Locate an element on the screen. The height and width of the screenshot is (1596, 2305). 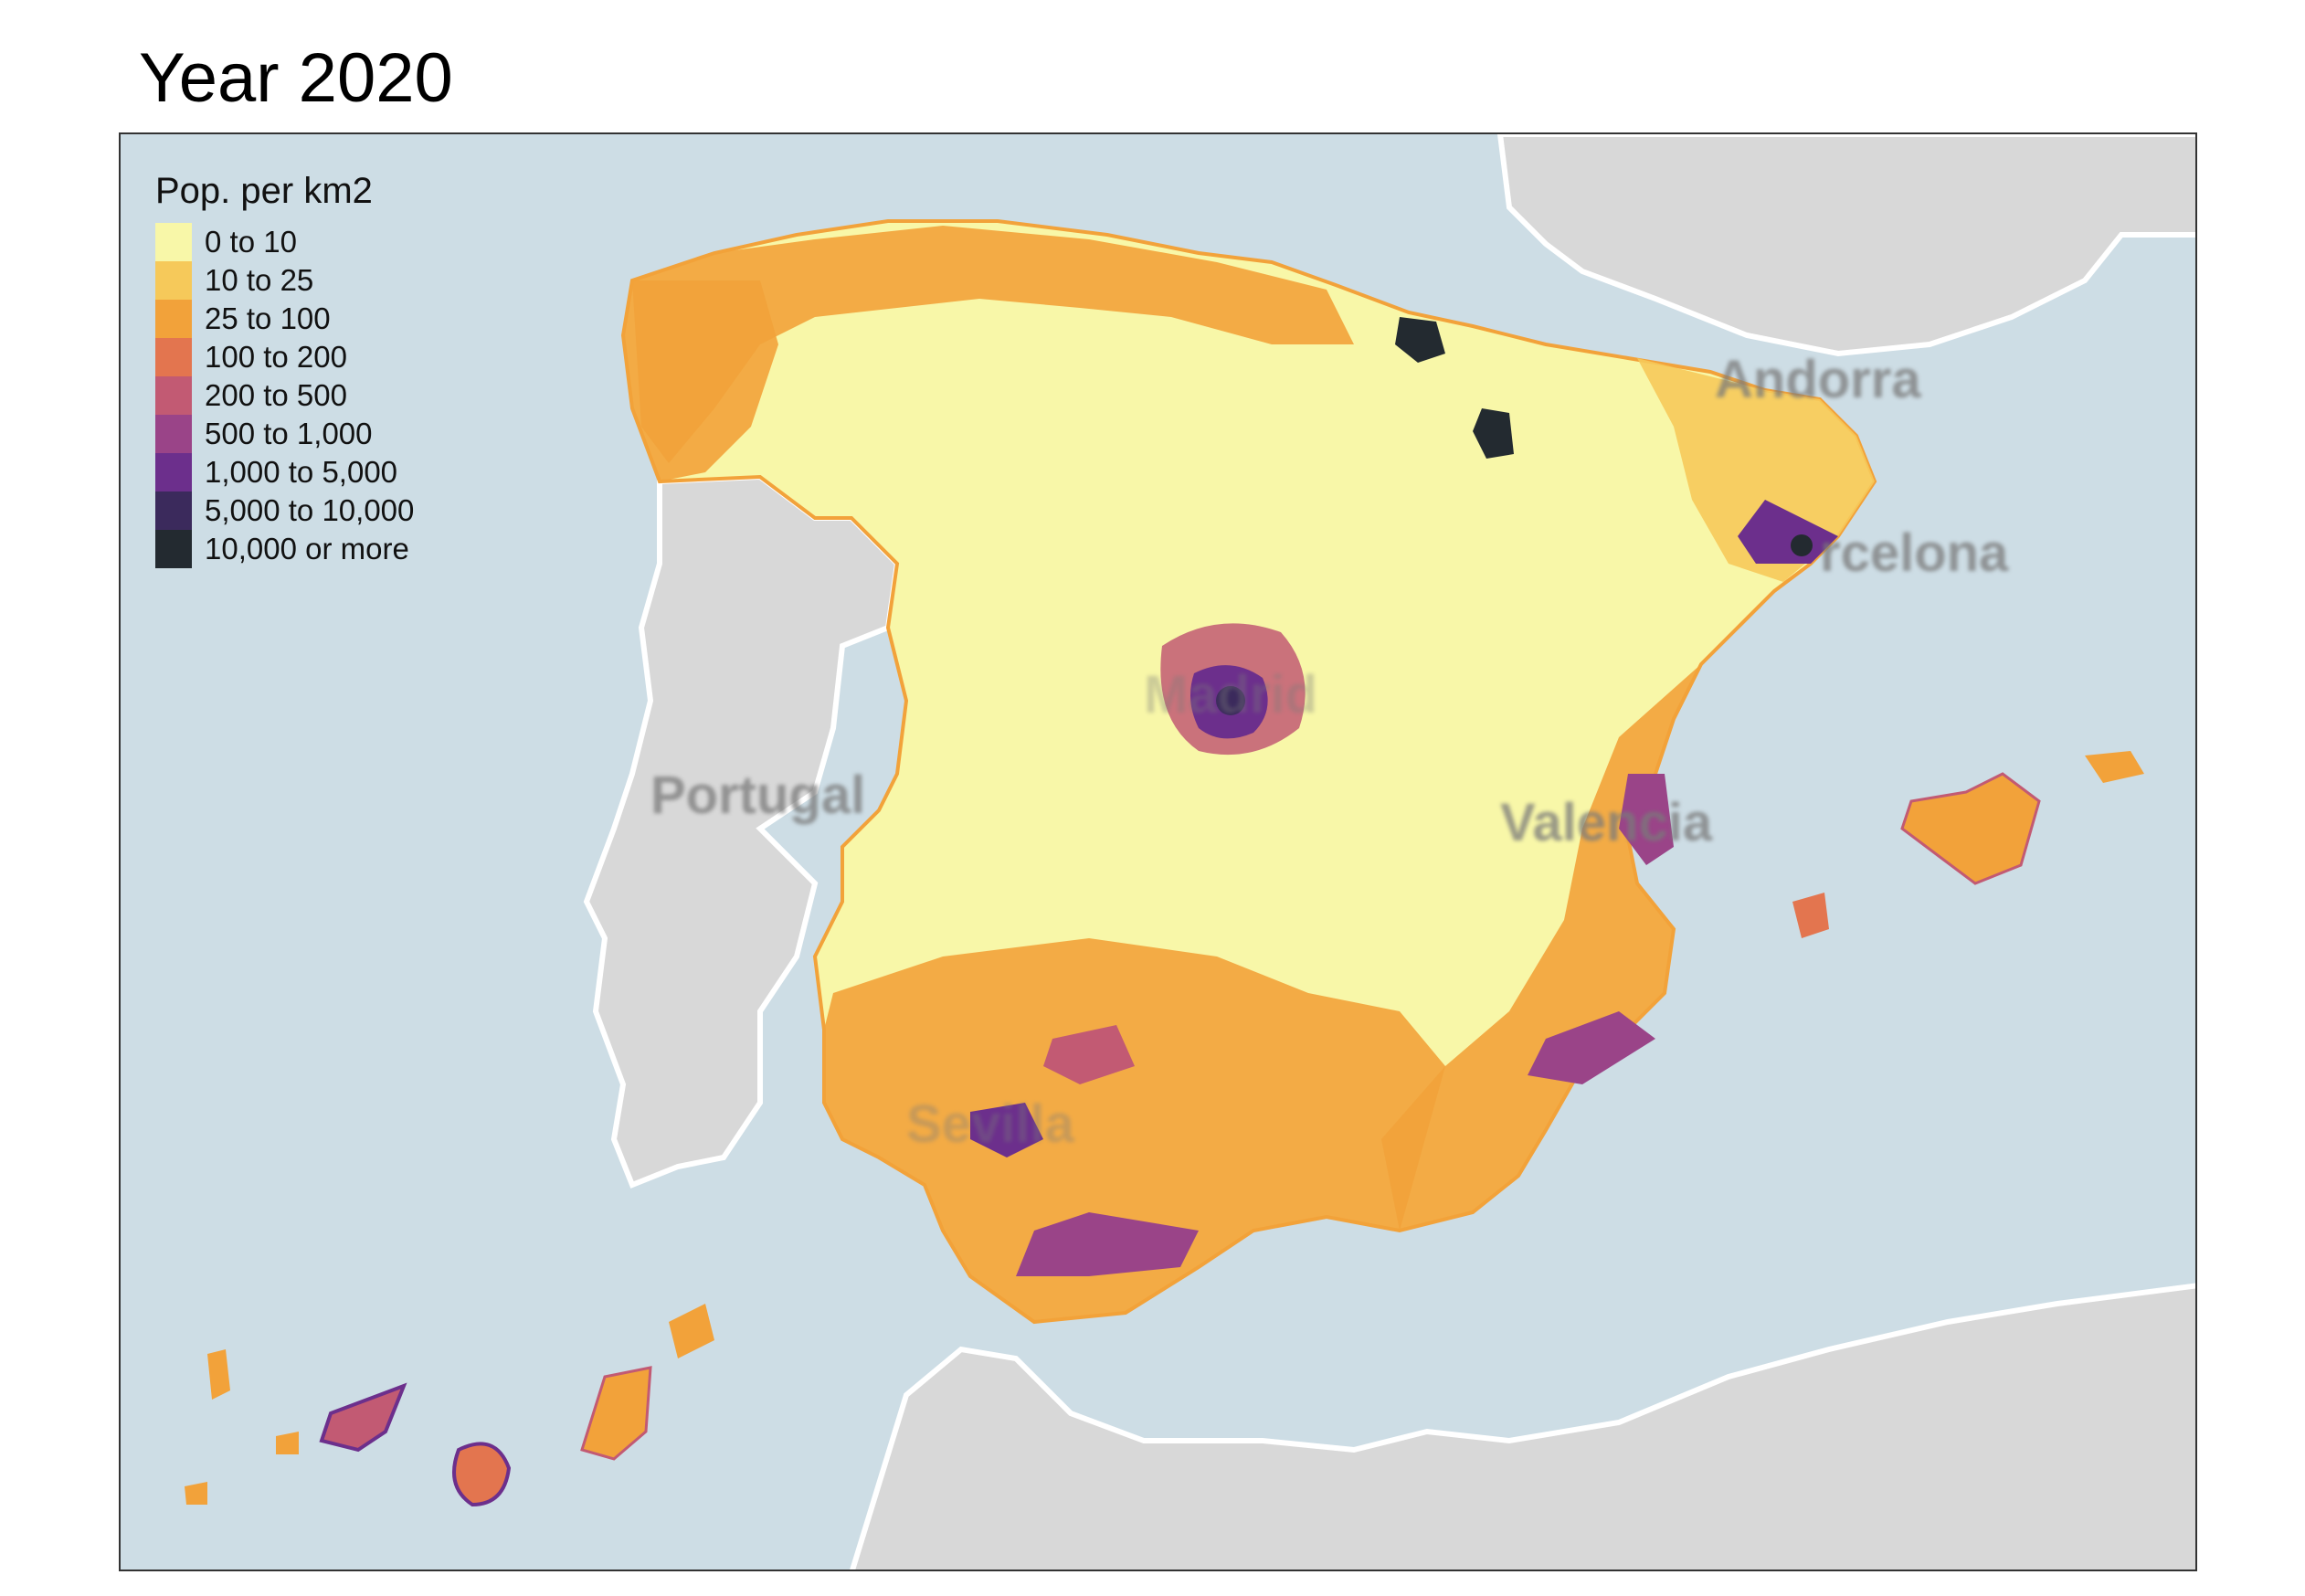
label-sevilla: Sevilla is located at coordinates (990, 1124).